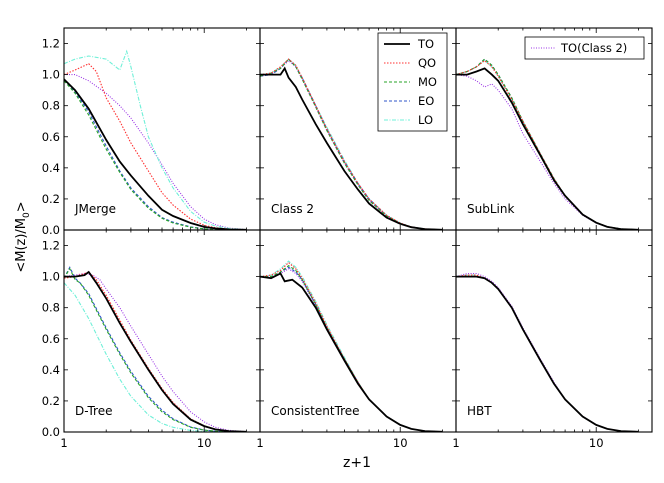 The height and width of the screenshot is (483, 664). What do you see at coordinates (425, 44) in the screenshot?
I see `legend-label: TO` at bounding box center [425, 44].